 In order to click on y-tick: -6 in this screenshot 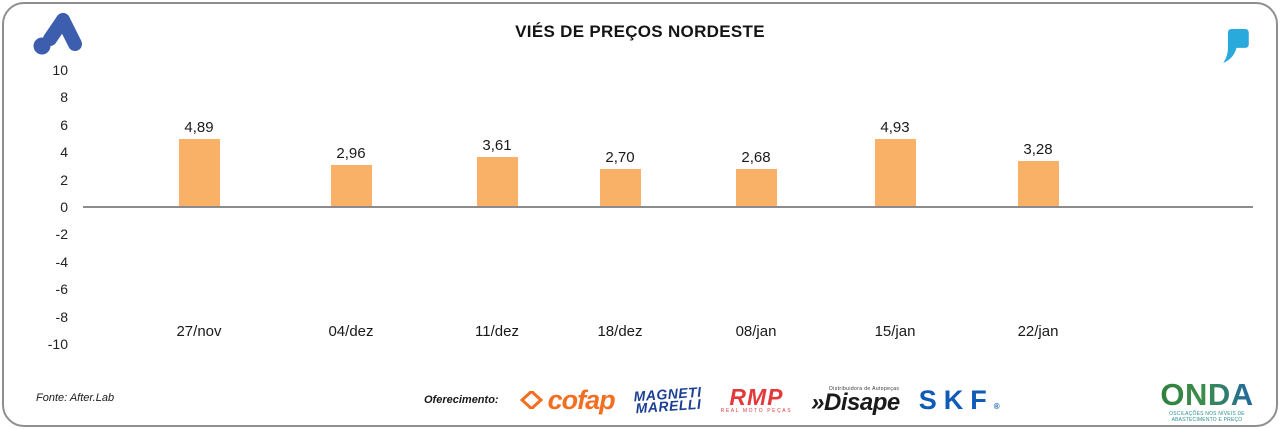, I will do `click(61, 289)`.